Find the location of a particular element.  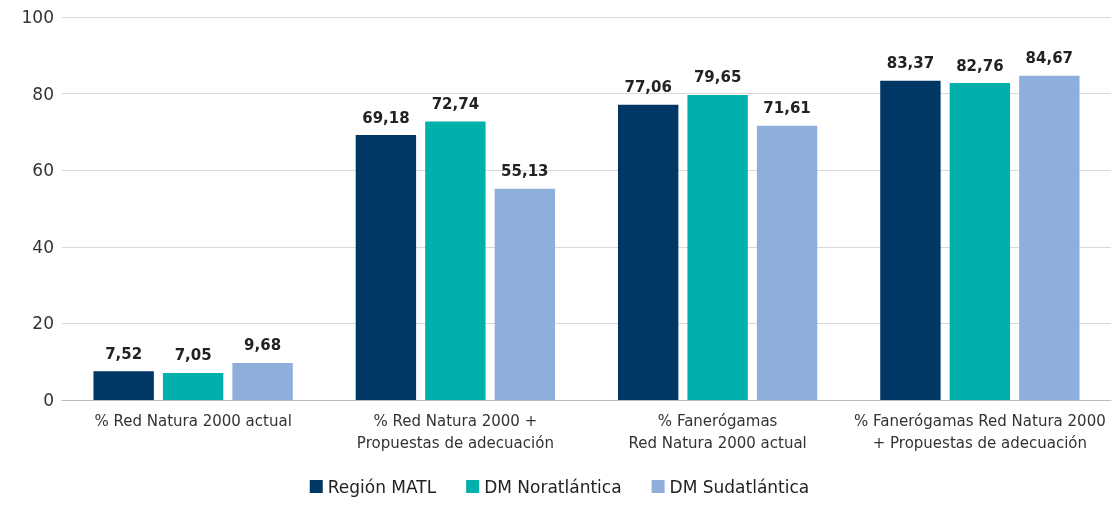

x-tick-label: % Red Natura 2000 actual is located at coordinates (193, 421).